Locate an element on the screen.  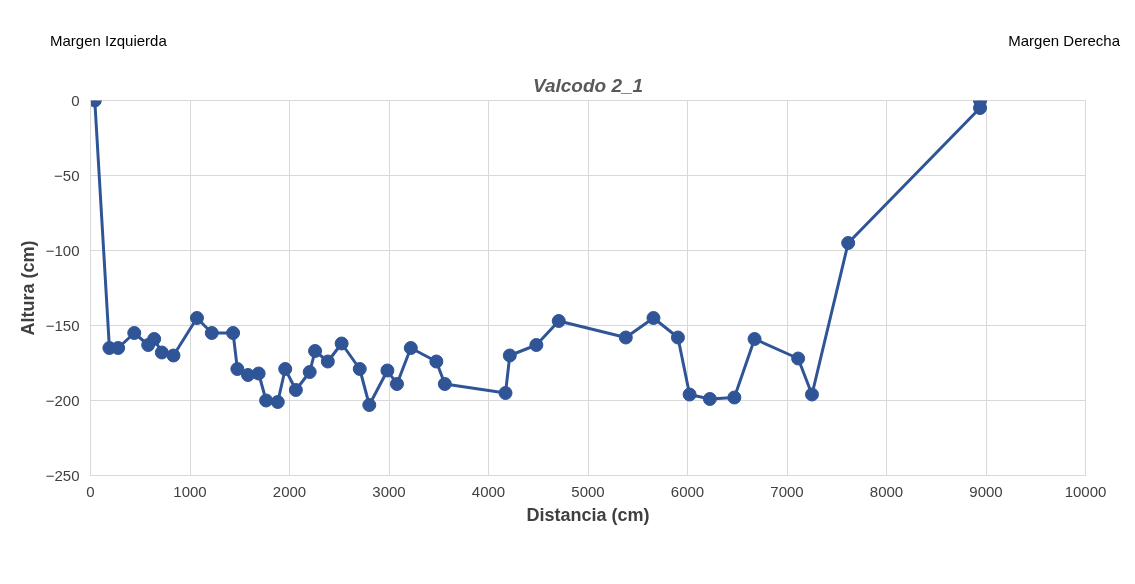
x-tick-label: 8000 is located at coordinates (886, 491).